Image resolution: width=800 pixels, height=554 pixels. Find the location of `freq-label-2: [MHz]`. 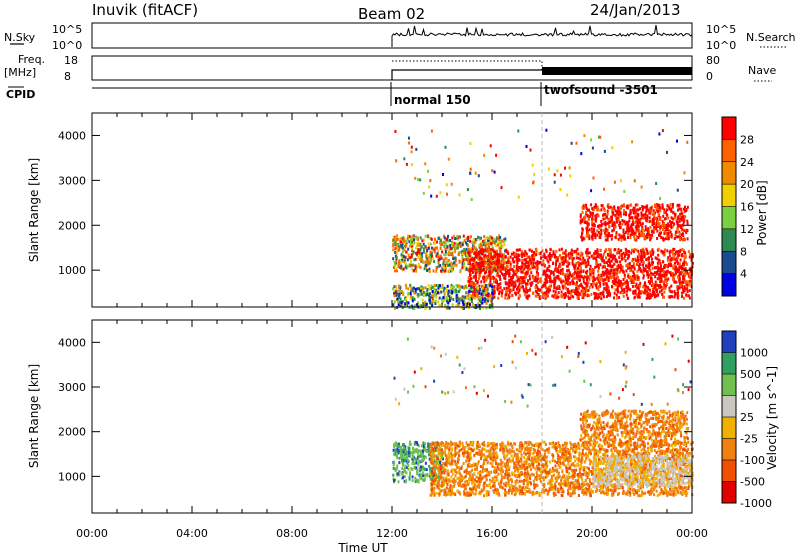

freq-label-2: [MHz] is located at coordinates (20, 72).